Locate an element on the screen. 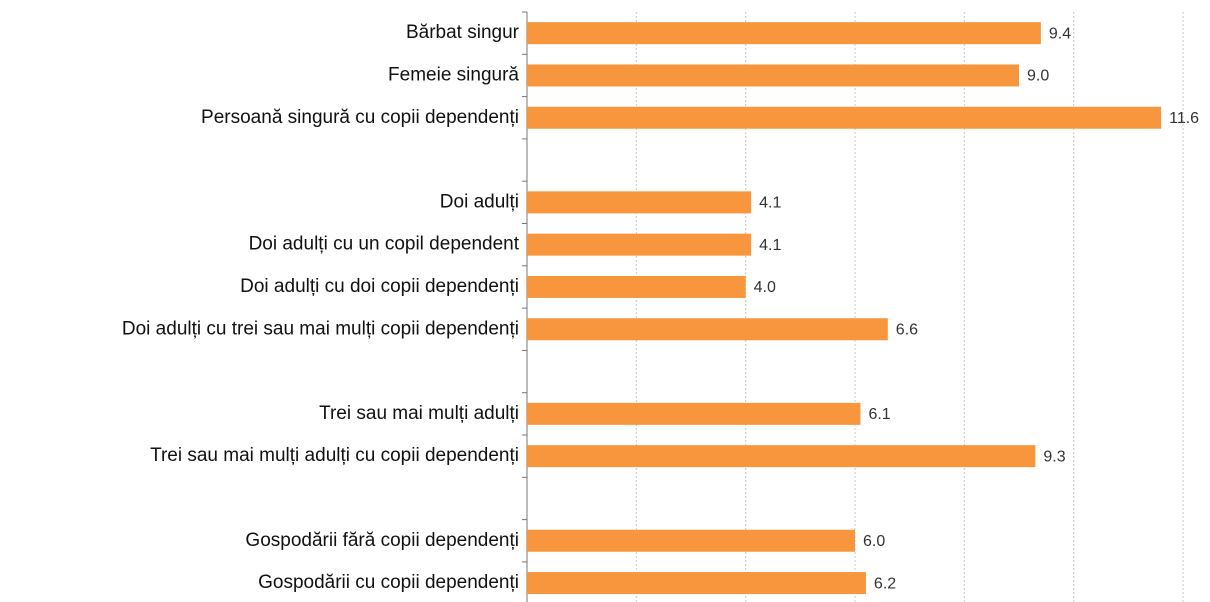 Image resolution: width=1210 pixels, height=602 pixels. value-label: 6.2 is located at coordinates (885, 583).